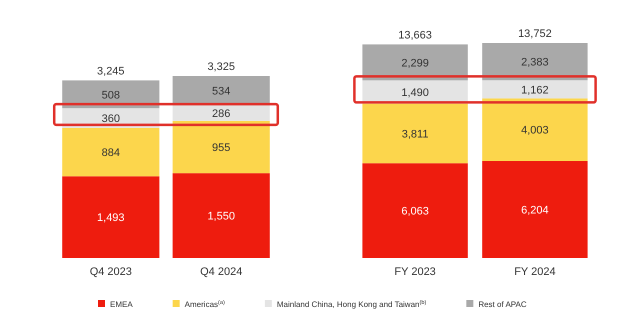 The height and width of the screenshot is (330, 640). I want to click on legend-label: Mainland China, Hong Kong and Taiwan$^{(b)}$, so click(351, 304).